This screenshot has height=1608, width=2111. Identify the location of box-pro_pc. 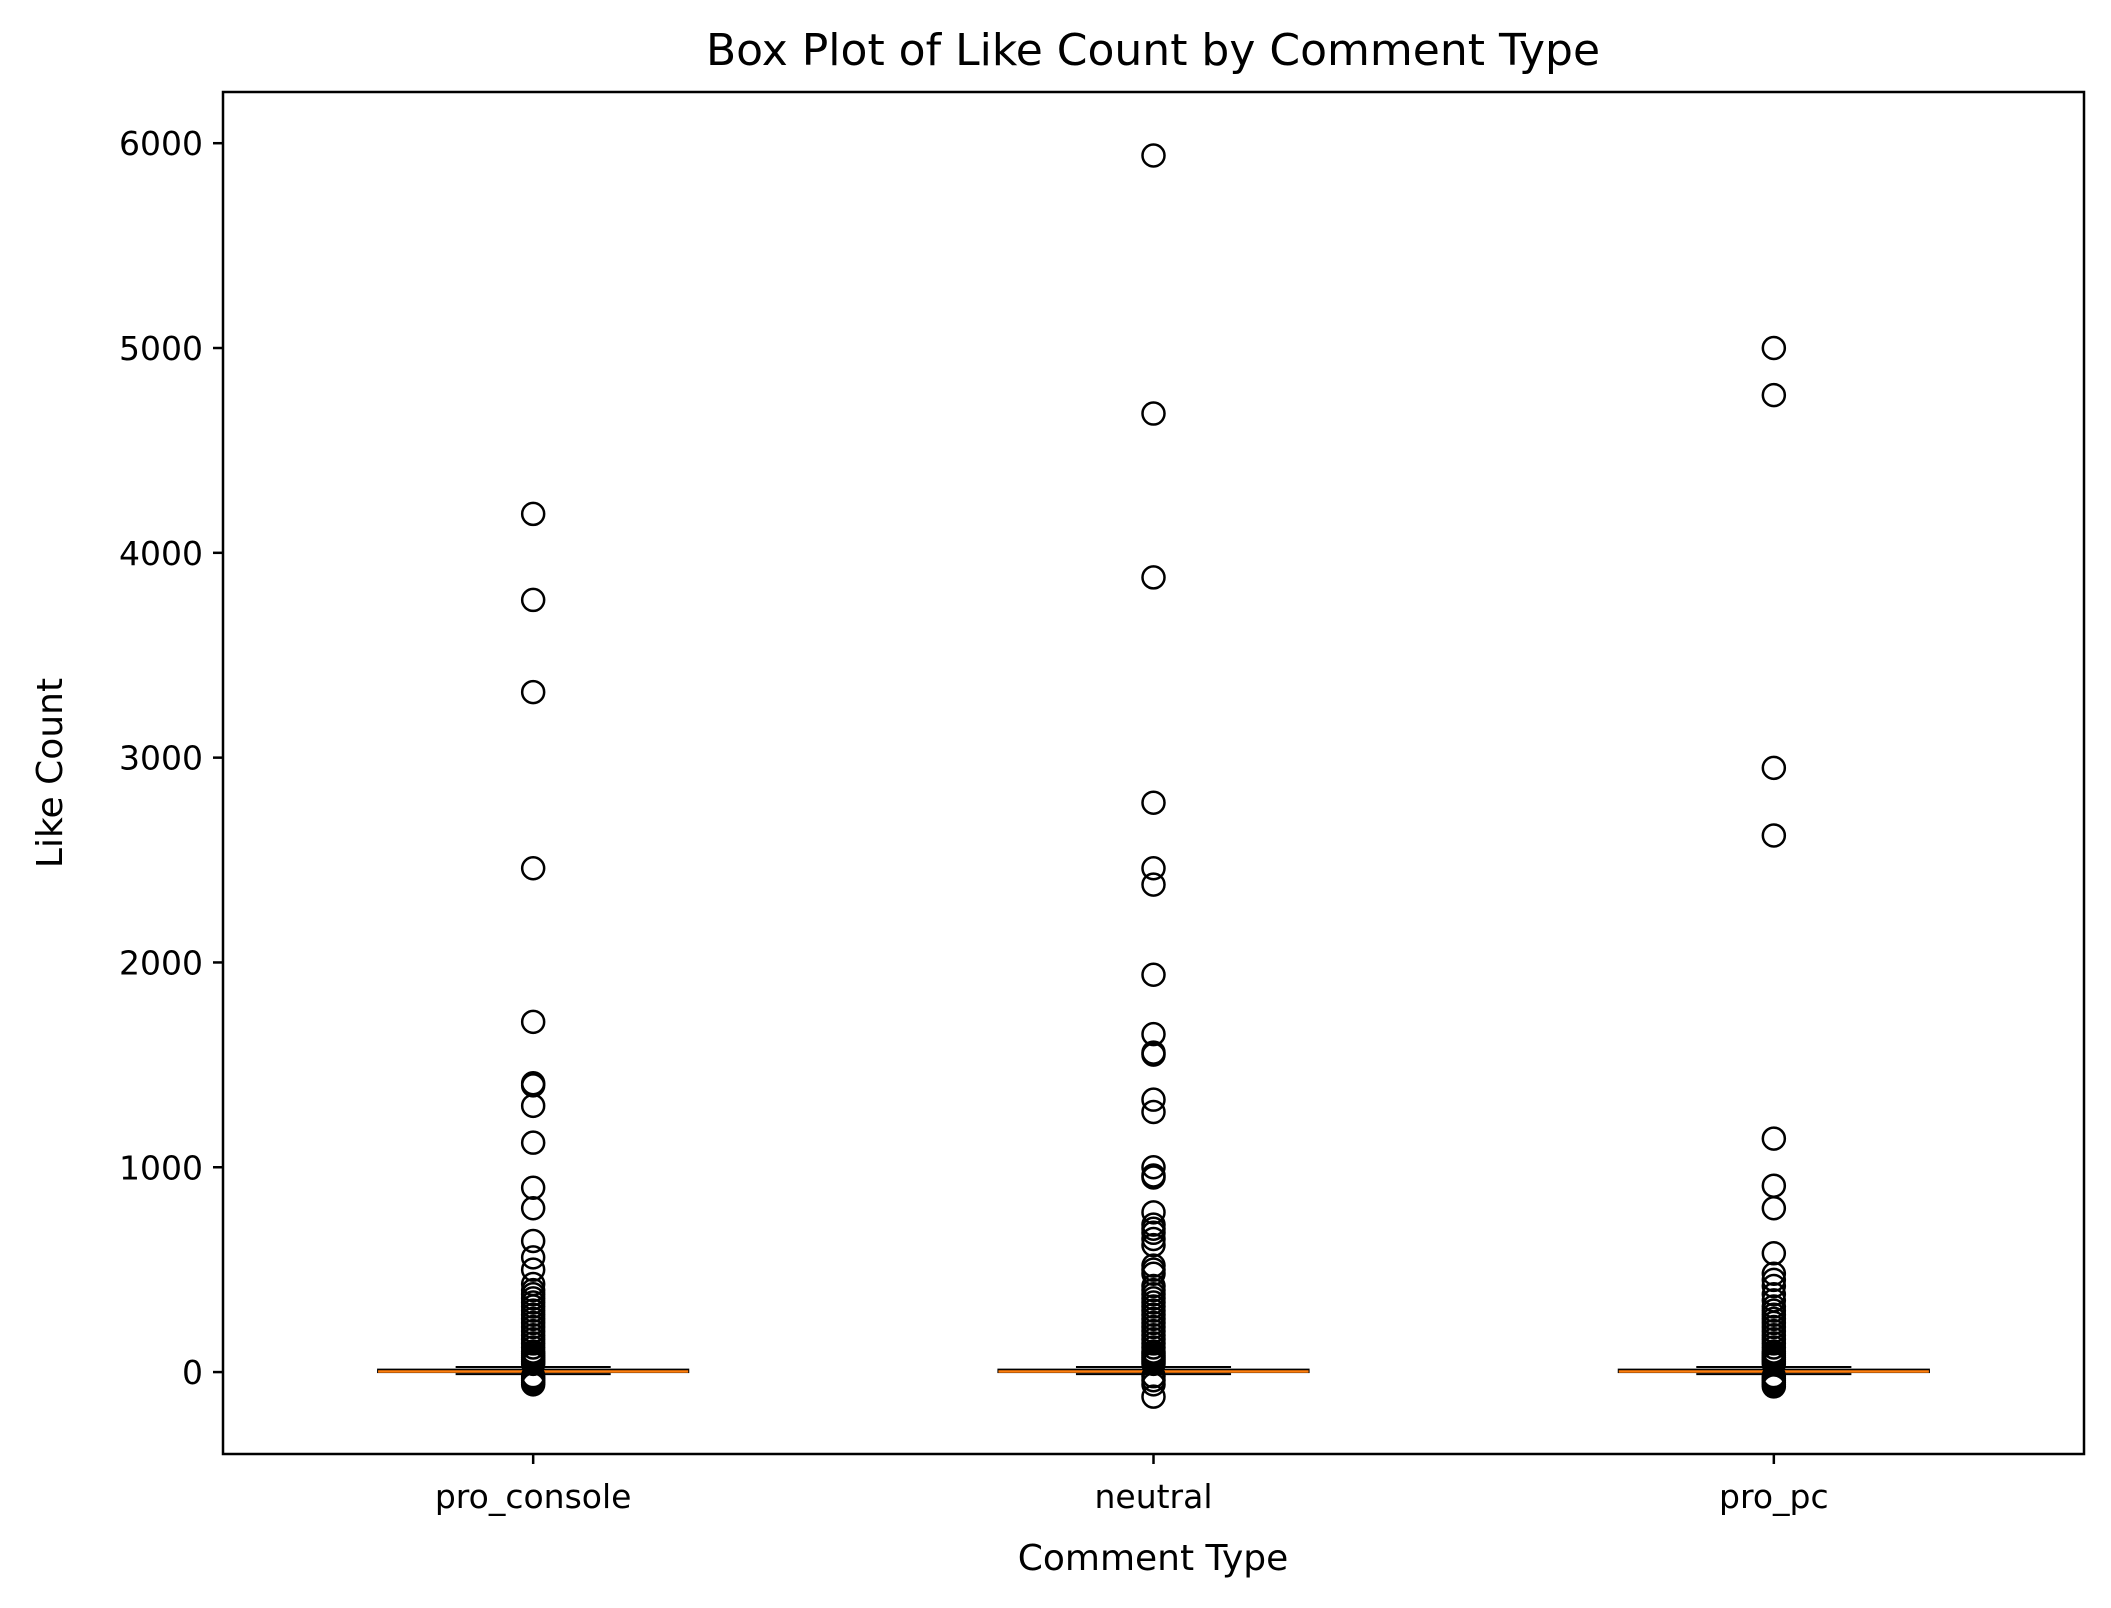
(1773, 867).